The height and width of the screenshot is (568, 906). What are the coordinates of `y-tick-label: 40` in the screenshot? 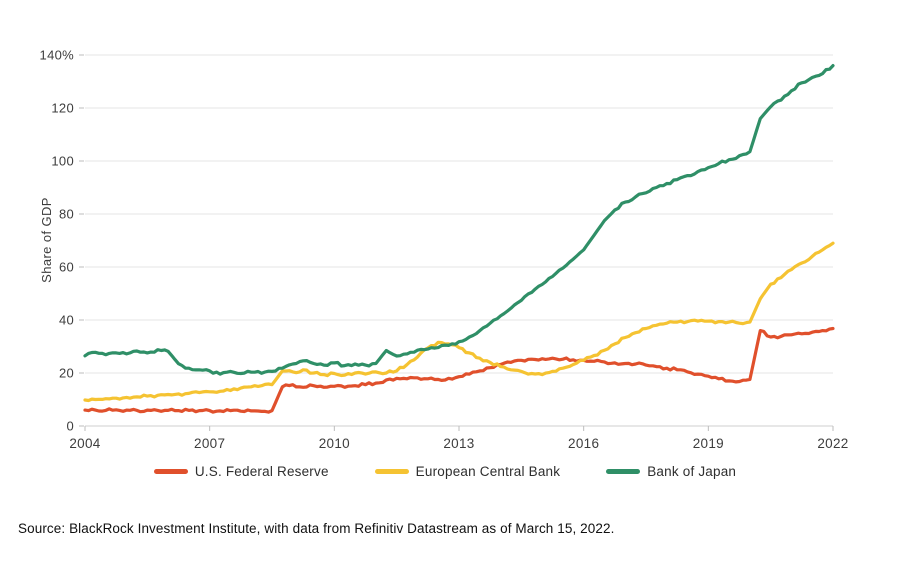 It's located at (66, 320).